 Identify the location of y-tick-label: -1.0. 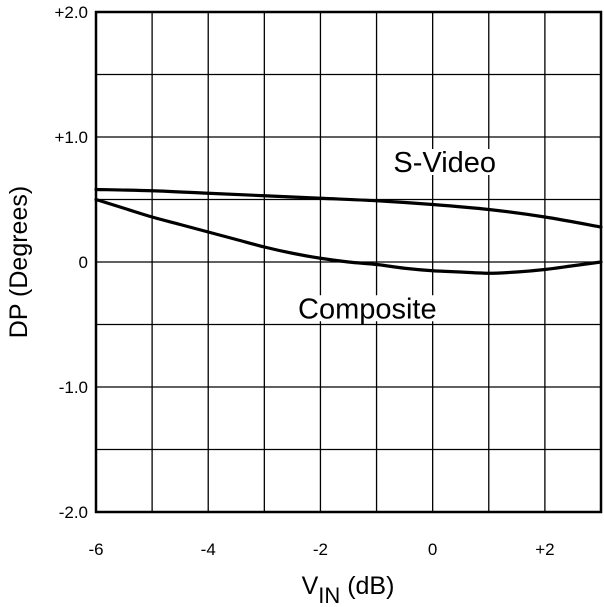
(73, 387).